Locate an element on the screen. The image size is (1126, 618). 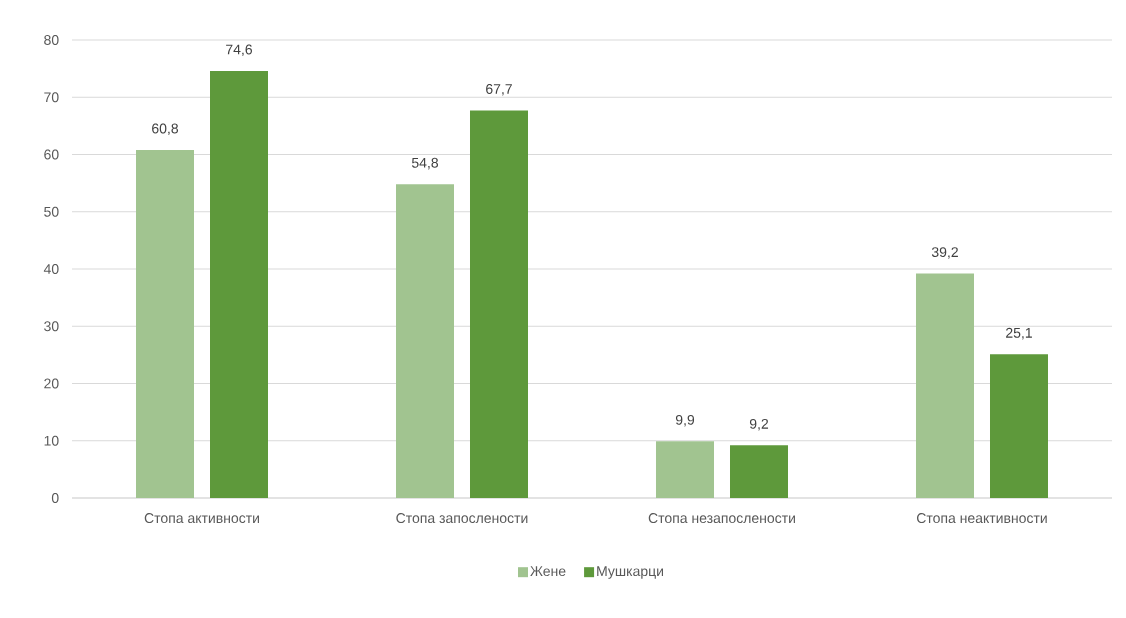
data-label: 60,8 is located at coordinates (165, 129).